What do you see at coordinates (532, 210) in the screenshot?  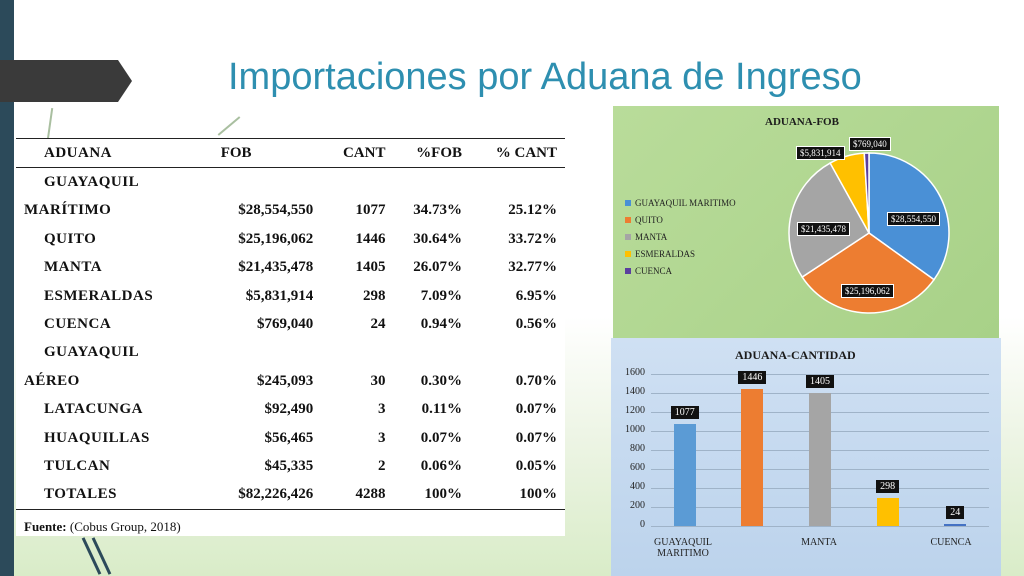 I see `row-pct-cant: 25.12%` at bounding box center [532, 210].